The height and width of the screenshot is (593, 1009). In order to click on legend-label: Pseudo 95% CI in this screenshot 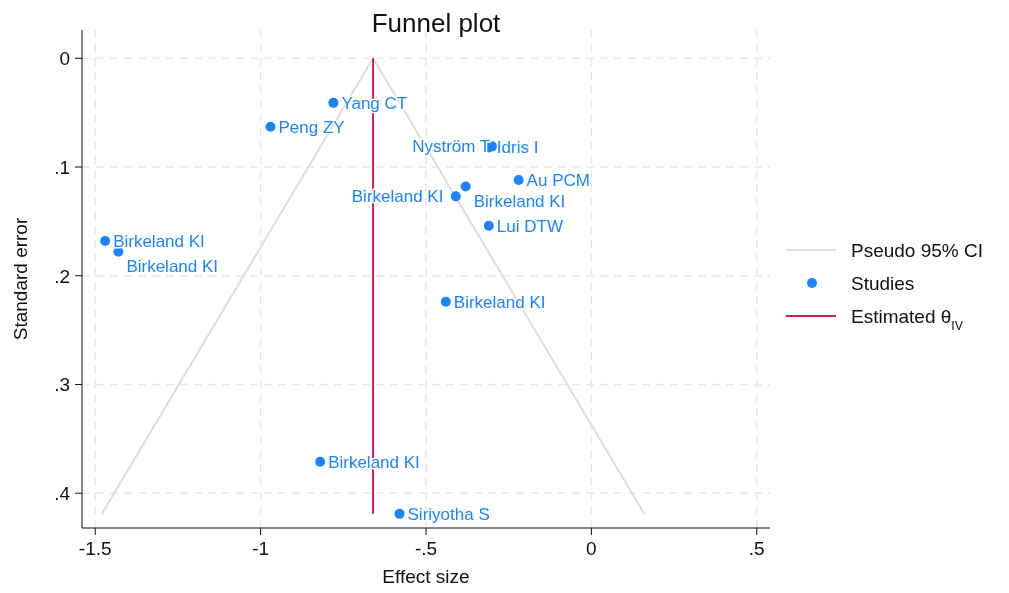, I will do `click(917, 250)`.